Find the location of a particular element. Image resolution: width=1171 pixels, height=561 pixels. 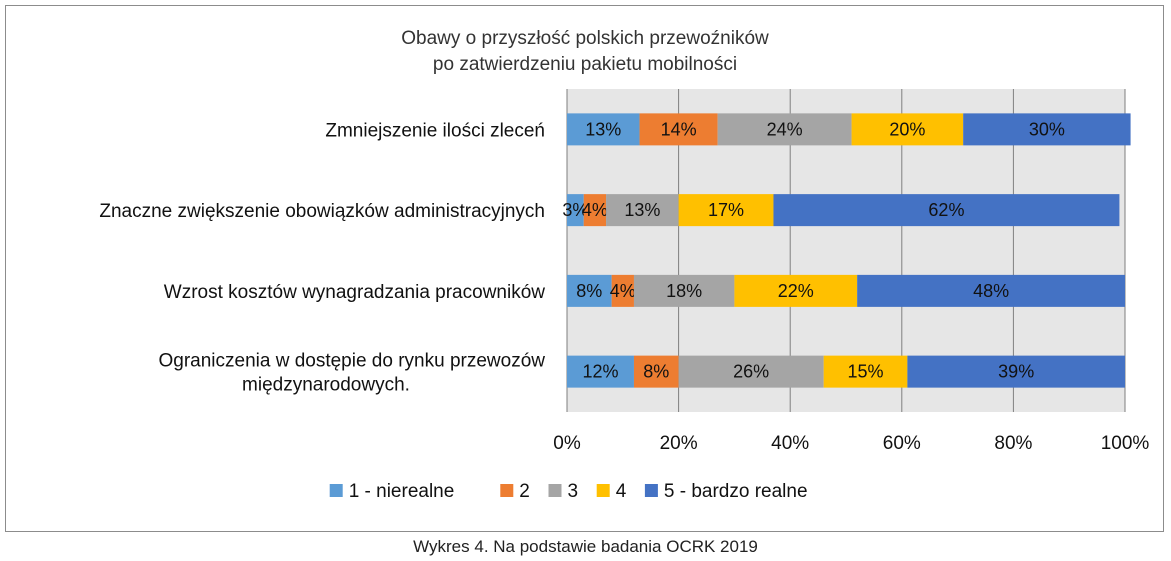

legend-label-2: 2 is located at coordinates (524, 491).